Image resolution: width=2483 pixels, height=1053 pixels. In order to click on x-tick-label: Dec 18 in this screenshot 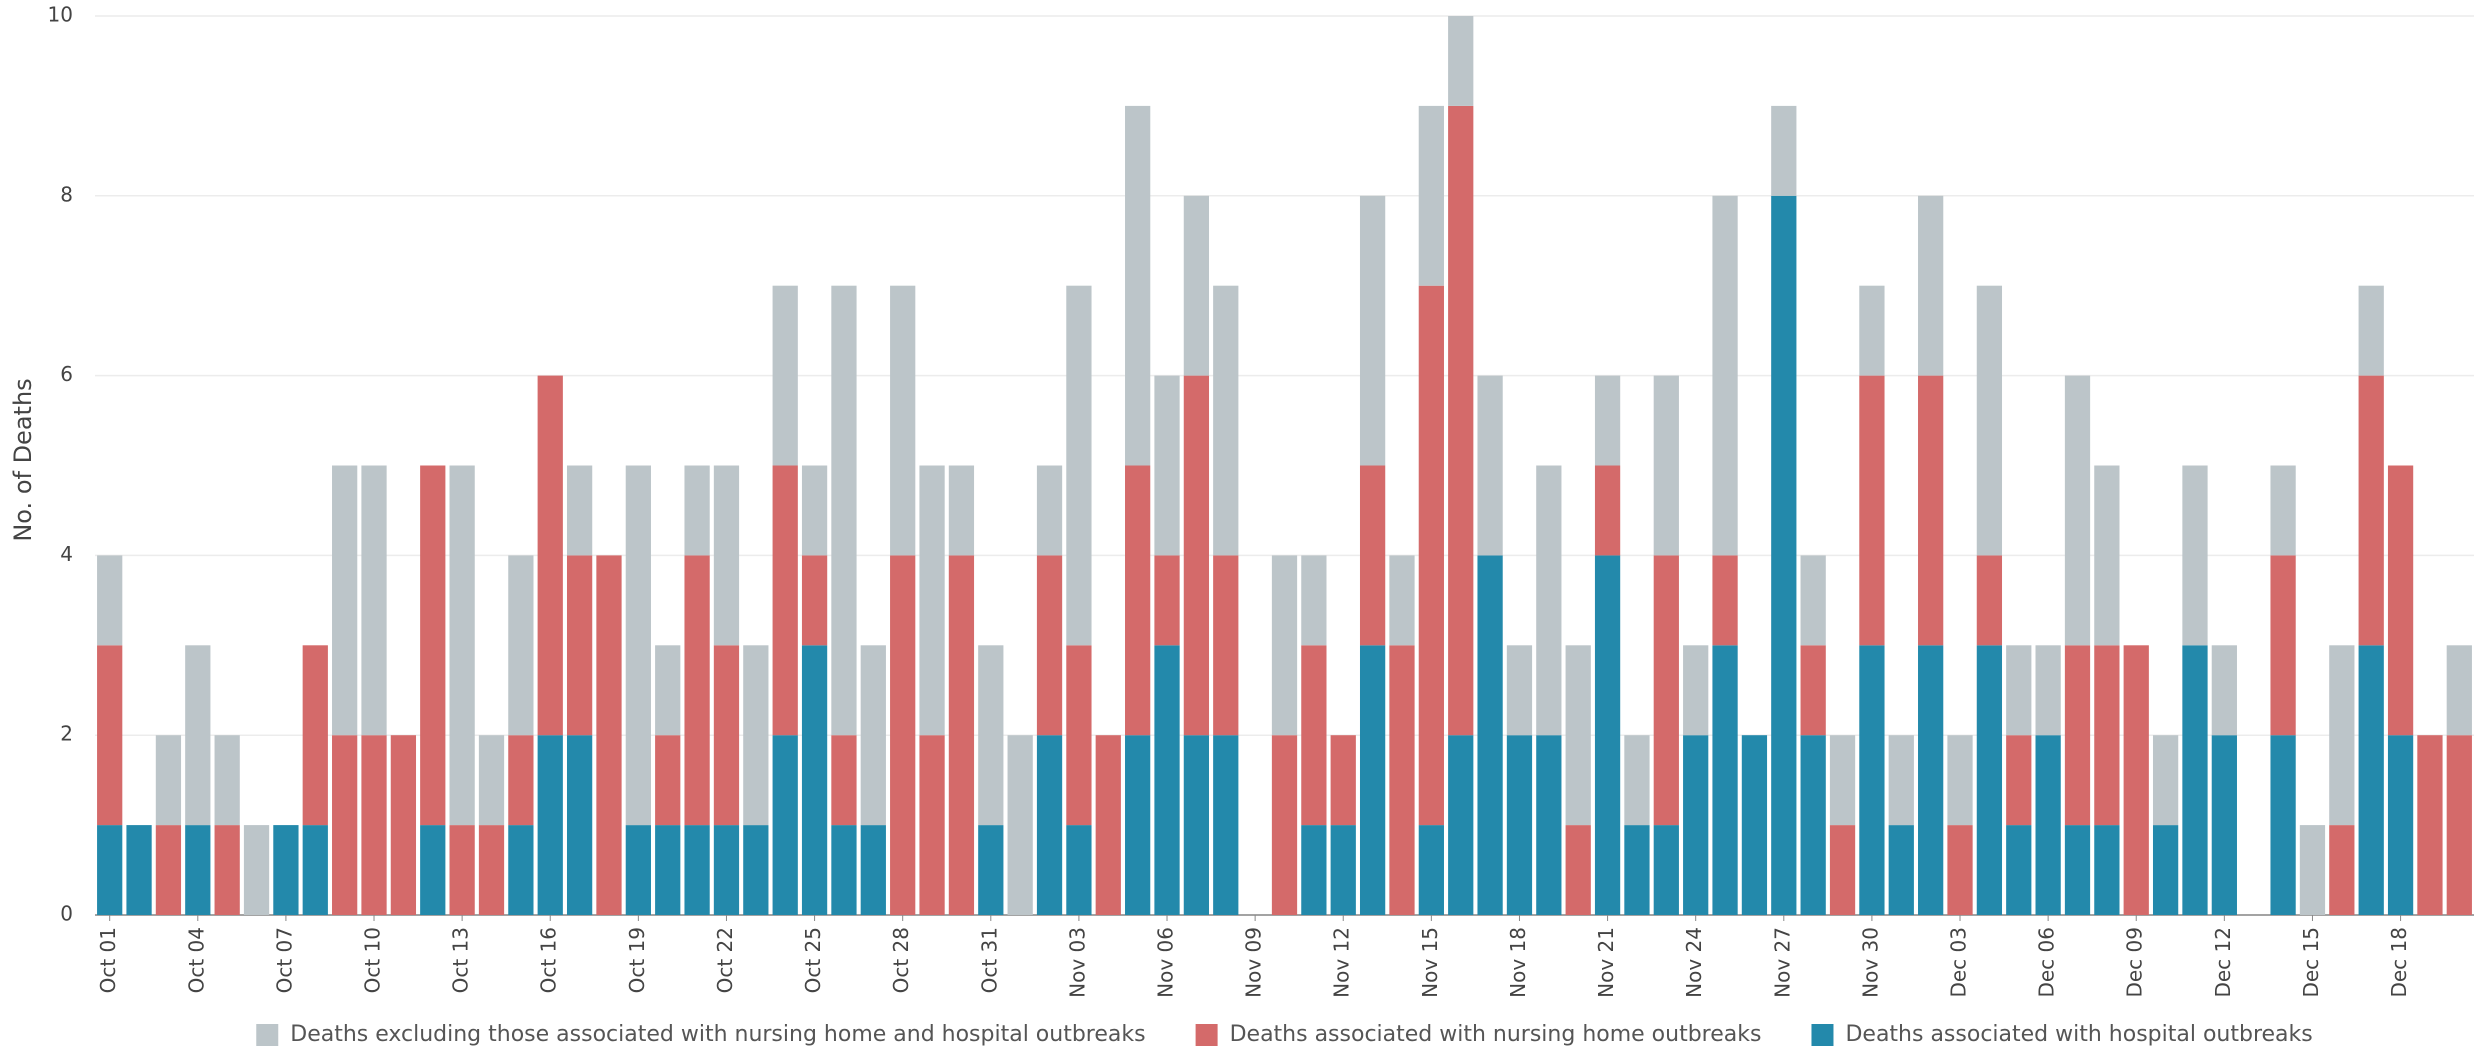, I will do `click(2399, 962)`.